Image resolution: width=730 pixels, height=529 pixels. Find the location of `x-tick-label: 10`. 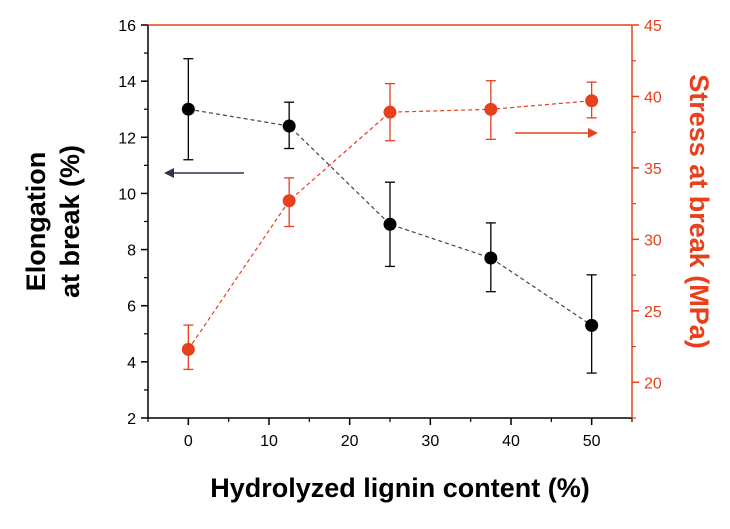

x-tick-label: 10 is located at coordinates (269, 441).